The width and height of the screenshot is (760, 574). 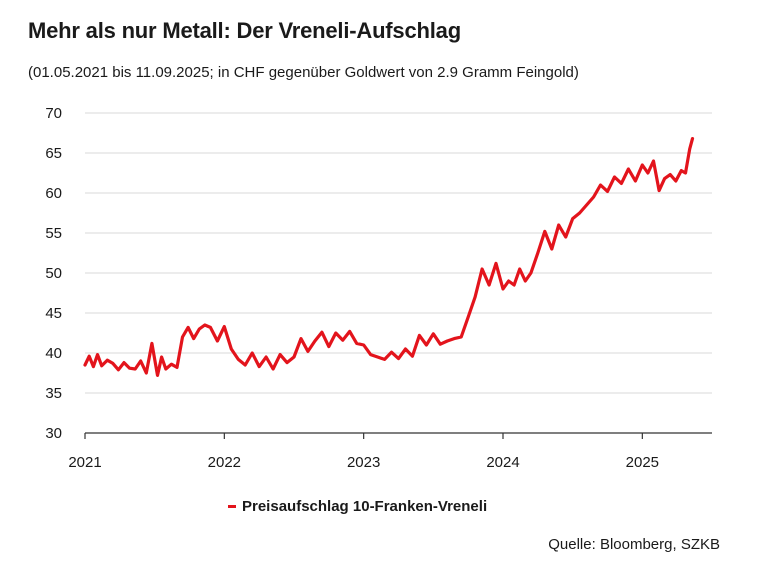 What do you see at coordinates (634, 544) in the screenshot?
I see `source-note: Quelle: Bloomberg, SZKB` at bounding box center [634, 544].